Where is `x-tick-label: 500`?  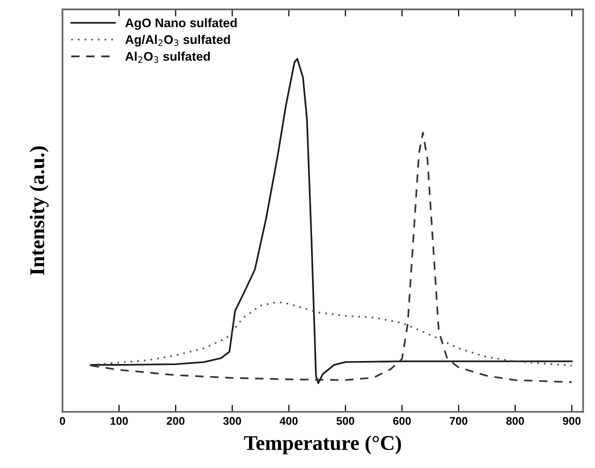 x-tick-label: 500 is located at coordinates (345, 420).